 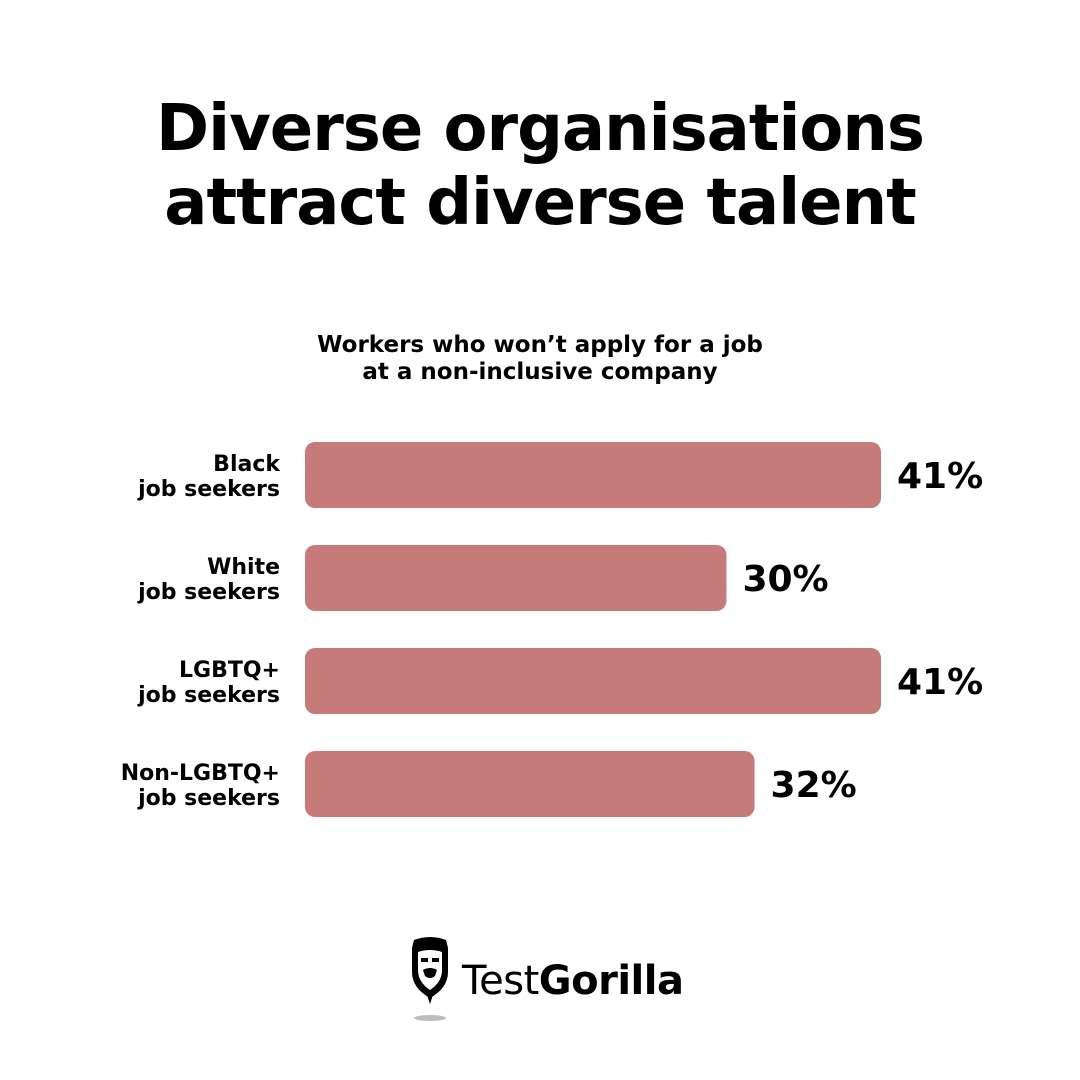 I want to click on chart-title-line-2: attract diverse talent, so click(x=540, y=203).